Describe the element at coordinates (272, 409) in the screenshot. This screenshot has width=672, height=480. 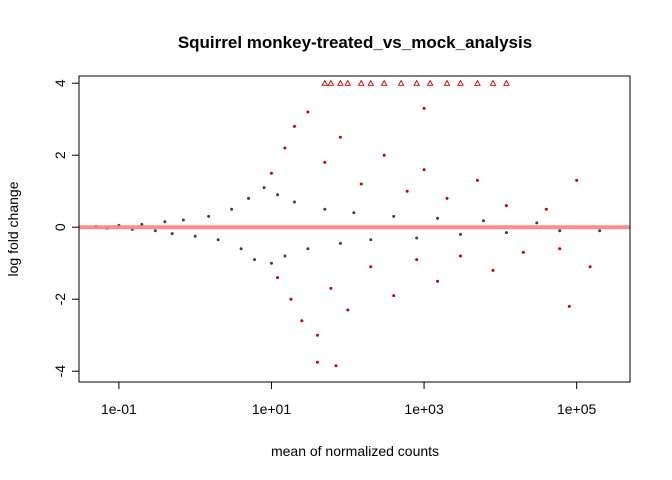
I see `x-tick-label: 1e+01` at that location.